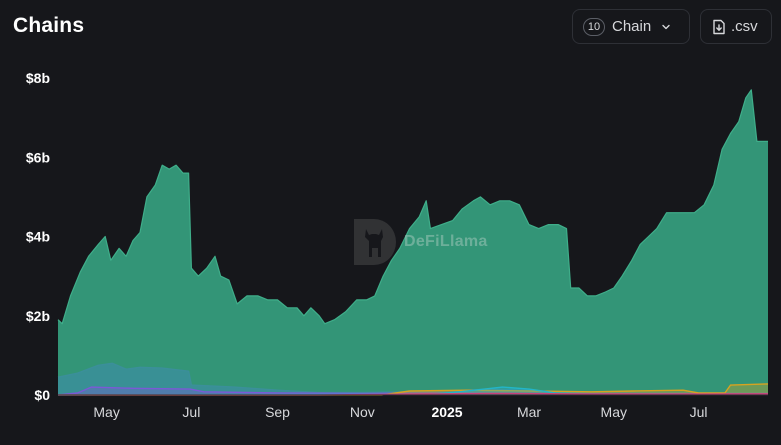 Image resolution: width=781 pixels, height=445 pixels. Describe the element at coordinates (529, 412) in the screenshot. I see `x-tick-label: Mar` at that location.